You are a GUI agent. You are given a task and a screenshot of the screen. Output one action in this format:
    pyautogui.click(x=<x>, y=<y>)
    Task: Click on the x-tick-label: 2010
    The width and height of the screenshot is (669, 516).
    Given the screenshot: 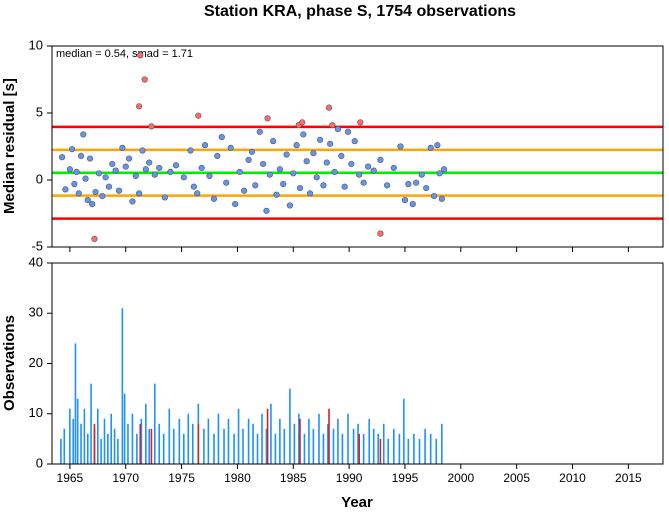 What is the action you would take?
    pyautogui.click(x=572, y=478)
    